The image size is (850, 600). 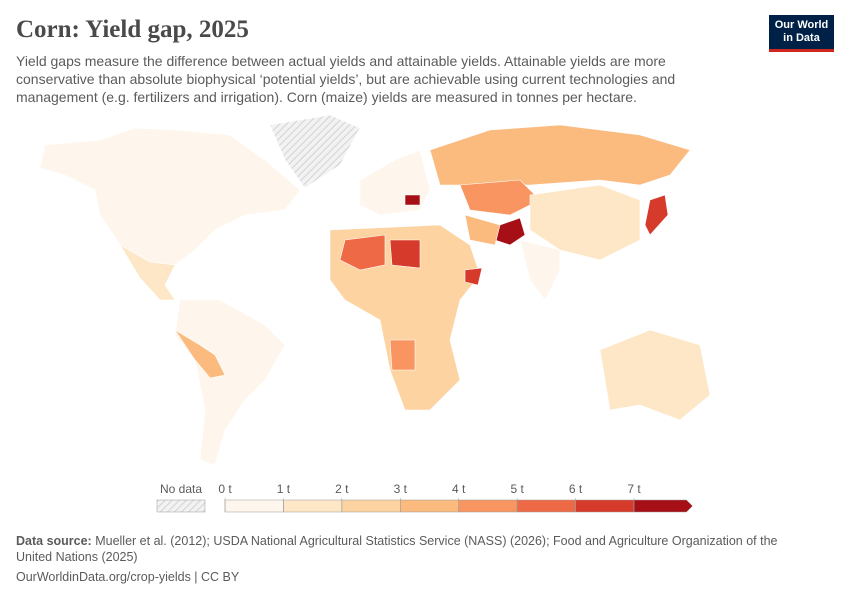 I want to click on legend-tick-label: 3 t, so click(x=401, y=489).